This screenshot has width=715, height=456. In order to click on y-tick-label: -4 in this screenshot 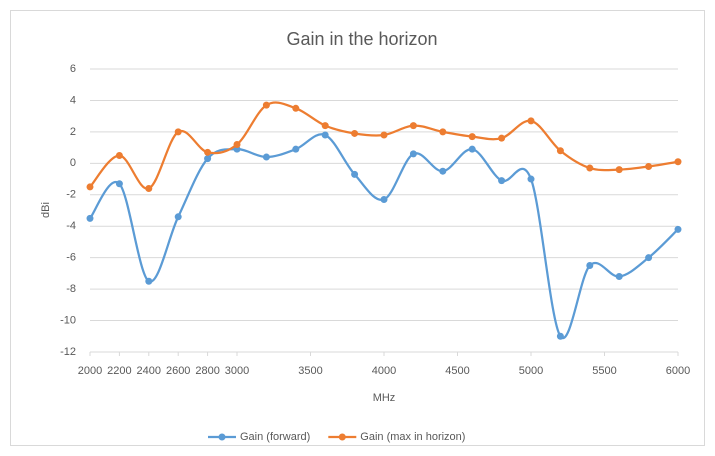, I will do `click(71, 226)`.